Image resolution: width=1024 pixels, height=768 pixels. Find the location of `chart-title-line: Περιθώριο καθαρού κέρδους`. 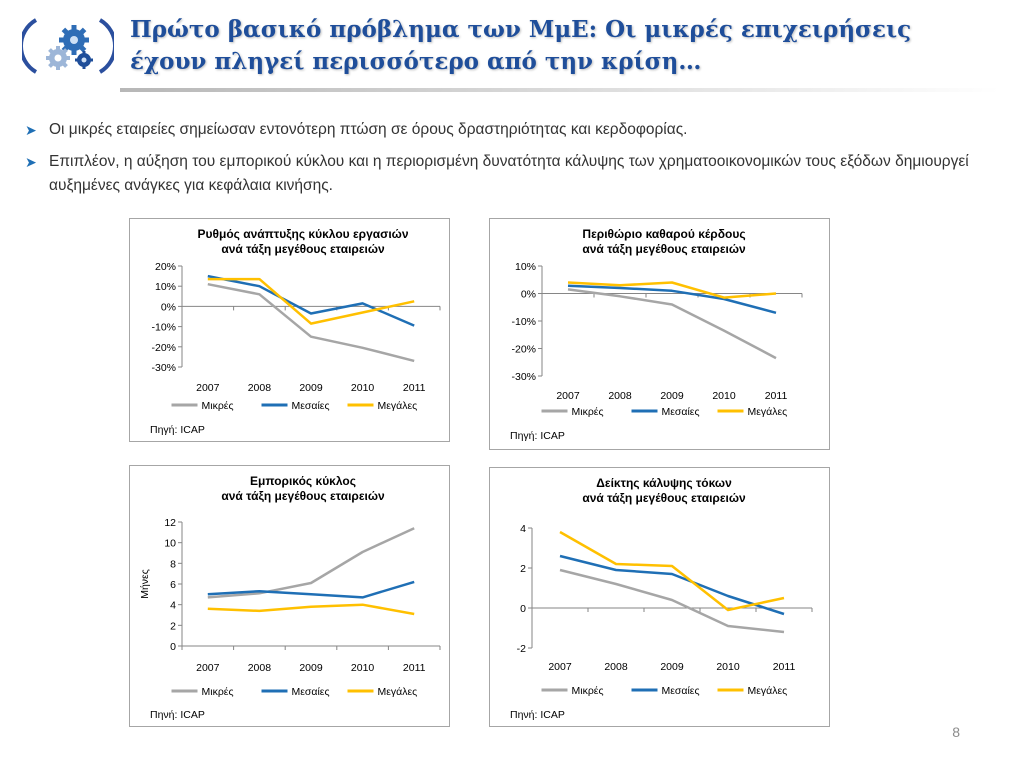

chart-title-line: Περιθώριο καθαρού κέρδους is located at coordinates (663, 234).